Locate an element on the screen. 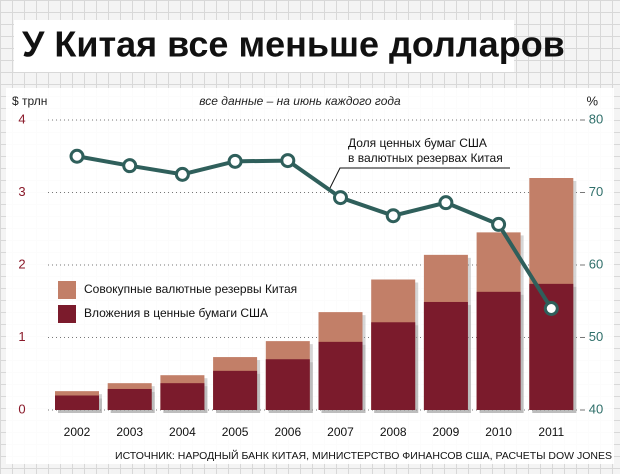 This screenshot has width=620, height=474. legend-label: Совокупные валютные резервы Китая is located at coordinates (190, 289).